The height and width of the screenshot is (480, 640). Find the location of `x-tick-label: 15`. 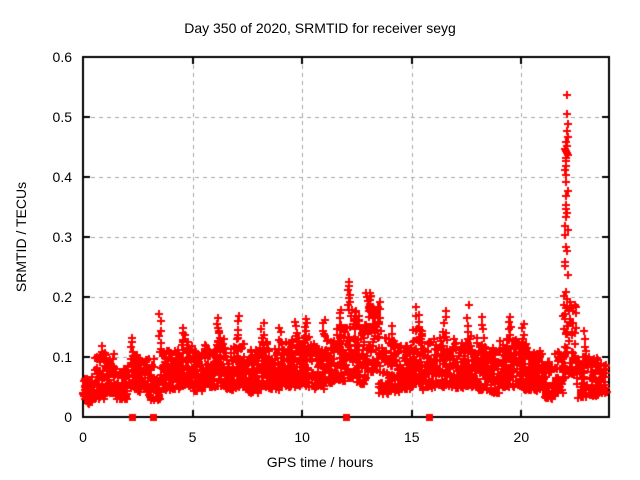

x-tick-label: 15 is located at coordinates (411, 437).